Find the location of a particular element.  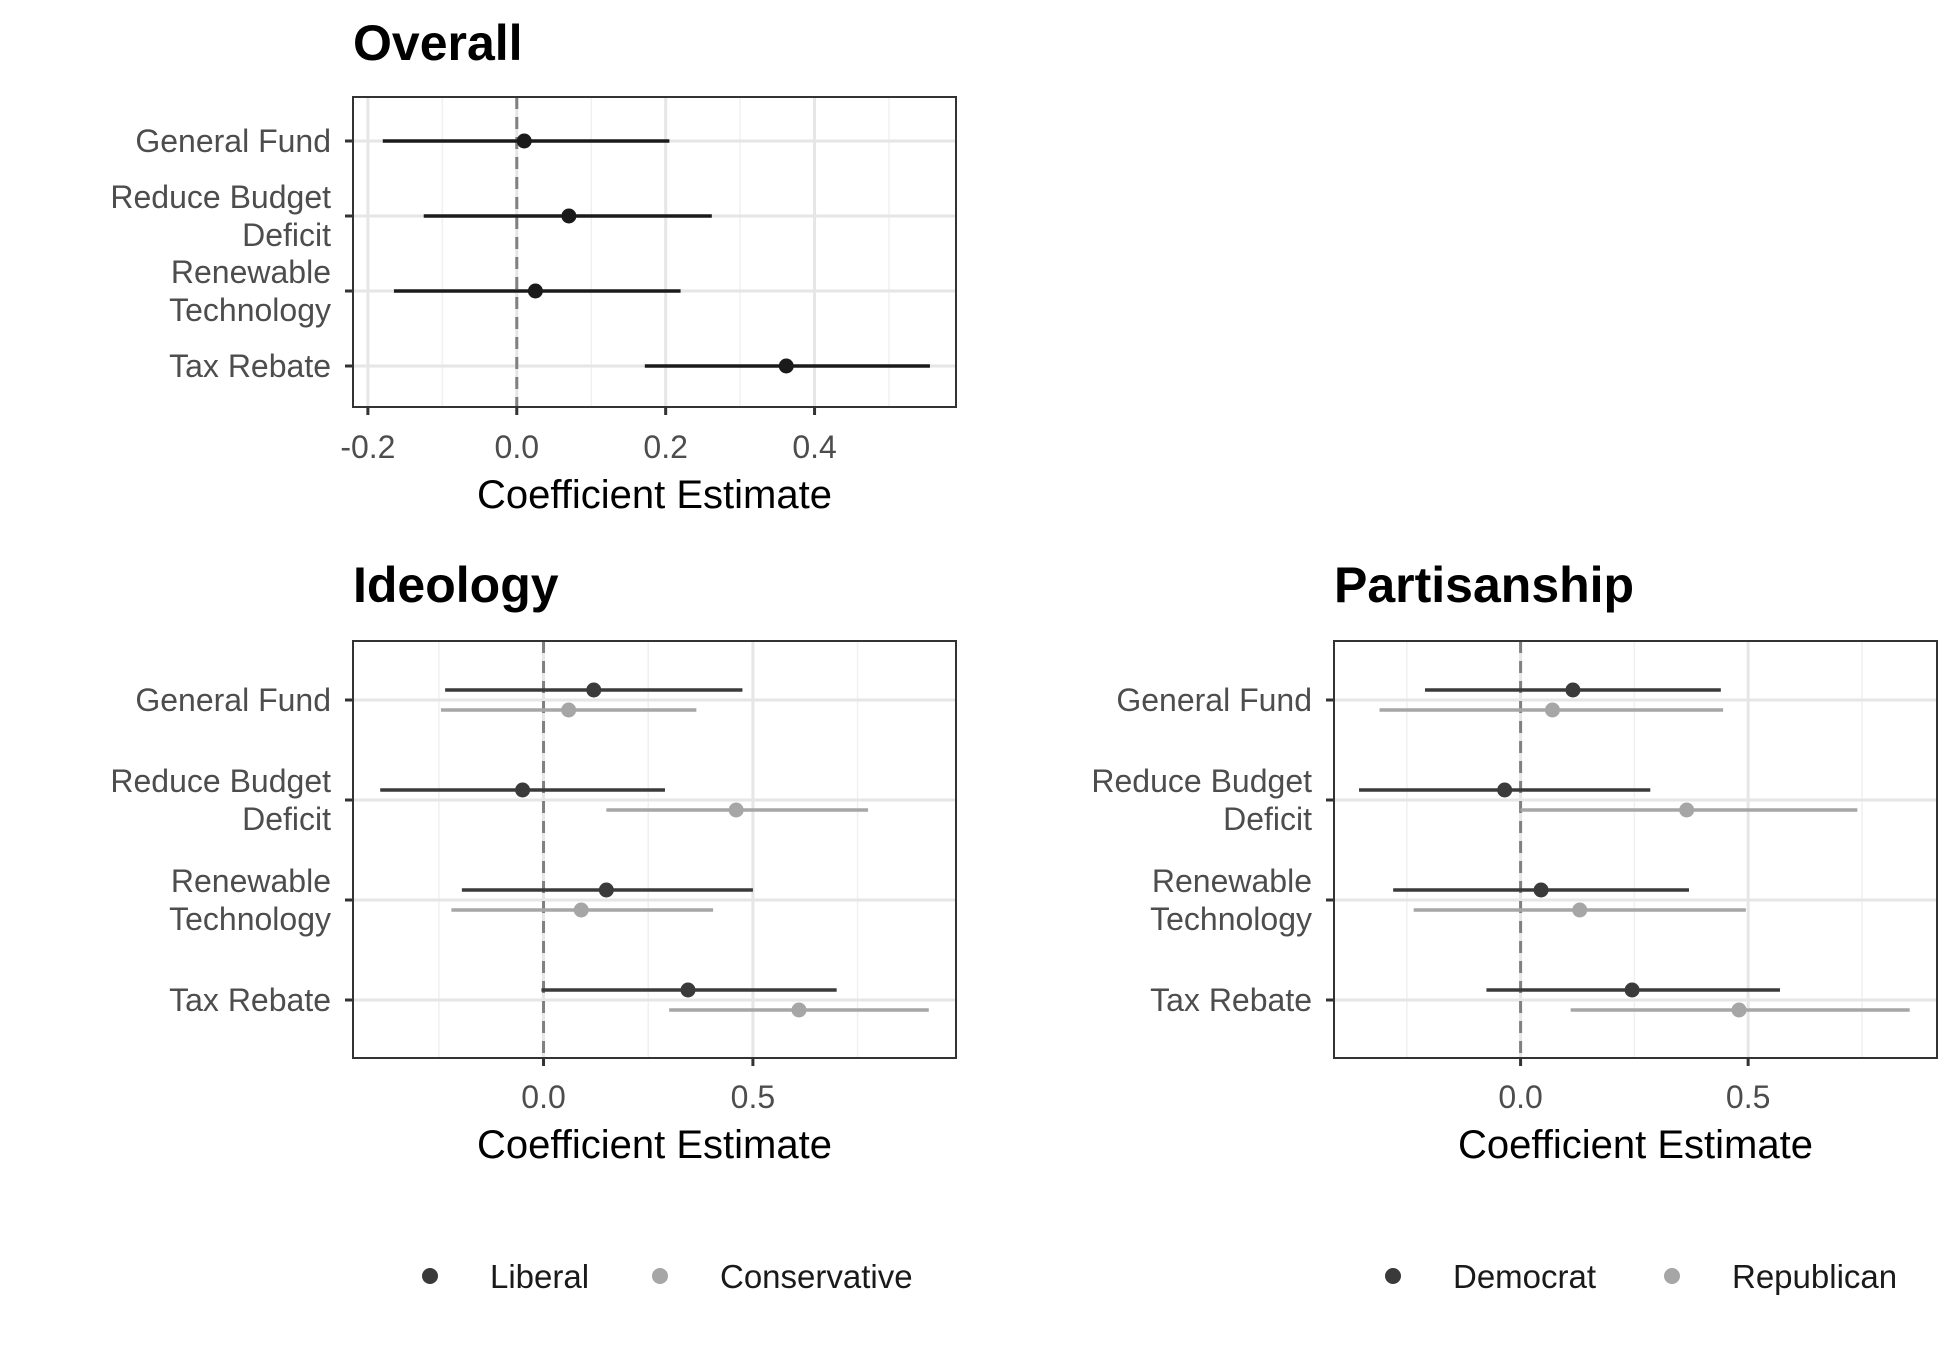

legend-key-republican is located at coordinates (1672, 1276).